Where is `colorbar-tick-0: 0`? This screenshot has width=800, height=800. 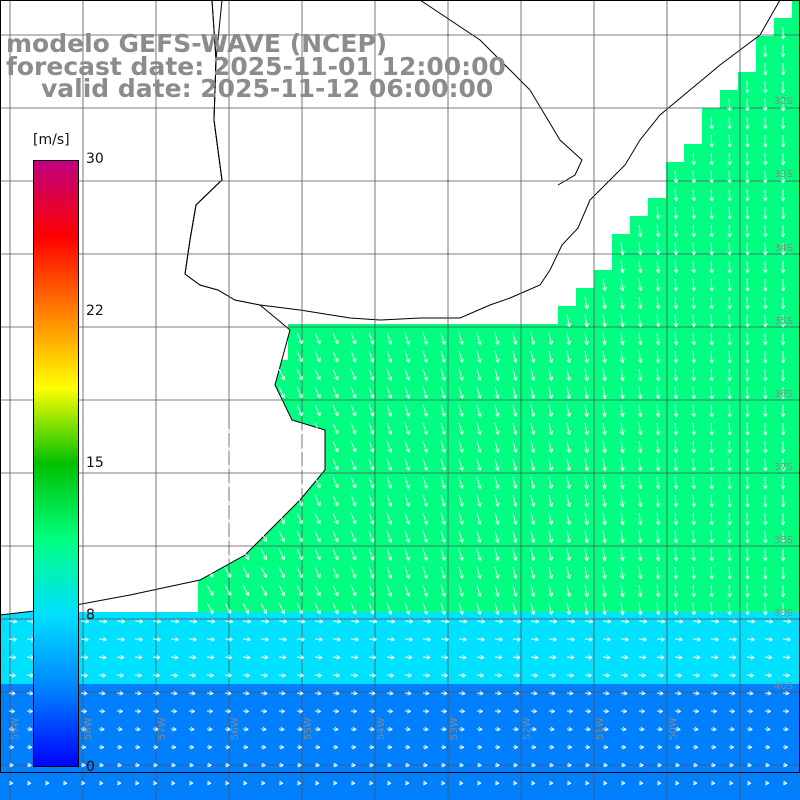 colorbar-tick-0: 0 is located at coordinates (90, 767).